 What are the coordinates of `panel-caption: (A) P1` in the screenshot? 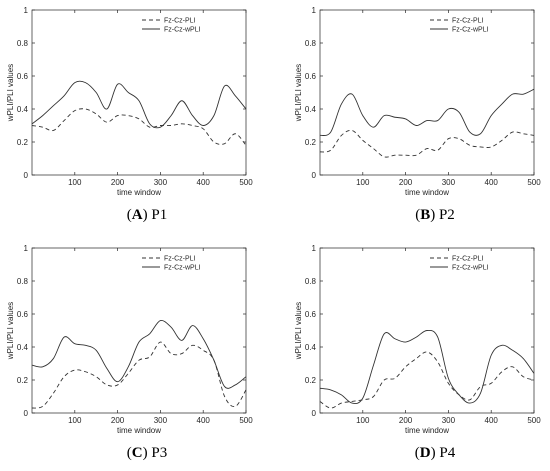 It's located at (147, 215).